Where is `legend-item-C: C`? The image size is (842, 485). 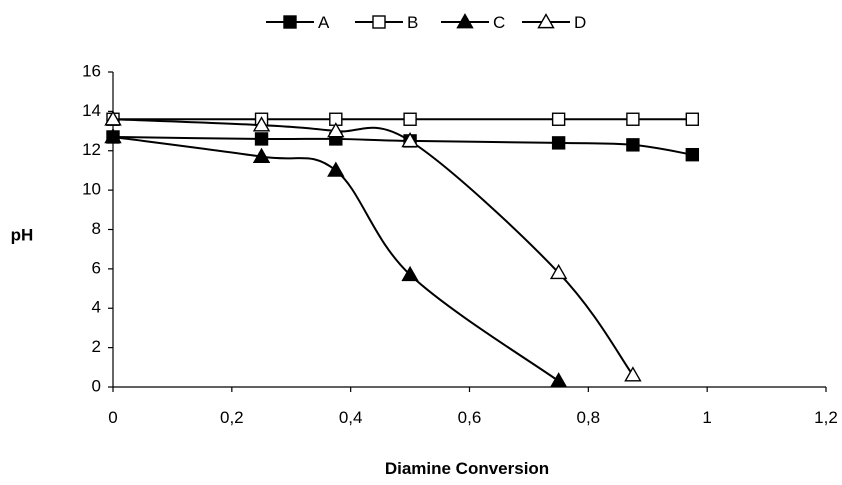
legend-item-C: C is located at coordinates (473, 22).